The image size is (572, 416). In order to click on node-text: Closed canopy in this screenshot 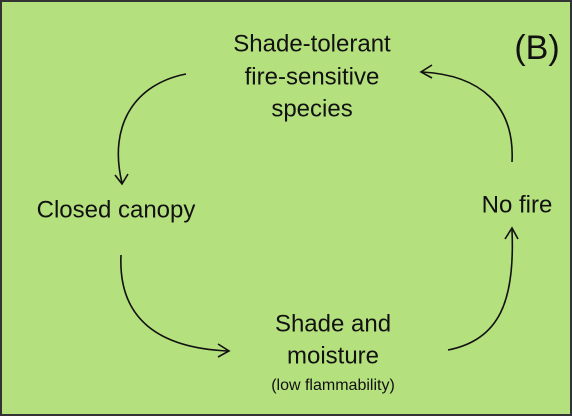, I will do `click(116, 209)`.